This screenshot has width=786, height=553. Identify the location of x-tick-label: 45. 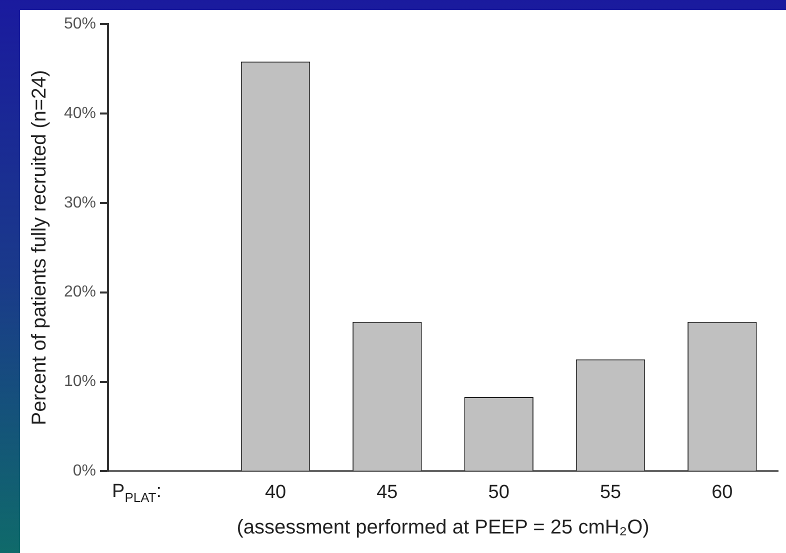
(387, 492).